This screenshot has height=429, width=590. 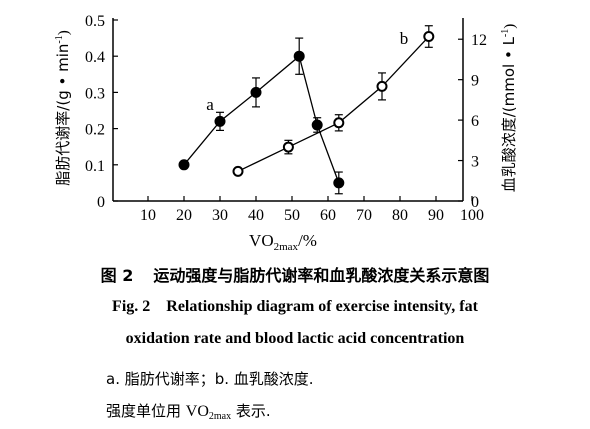 I want to click on y-axis-left-label: 脂肪代谢率/(g • min-1), so click(x=63, y=107).